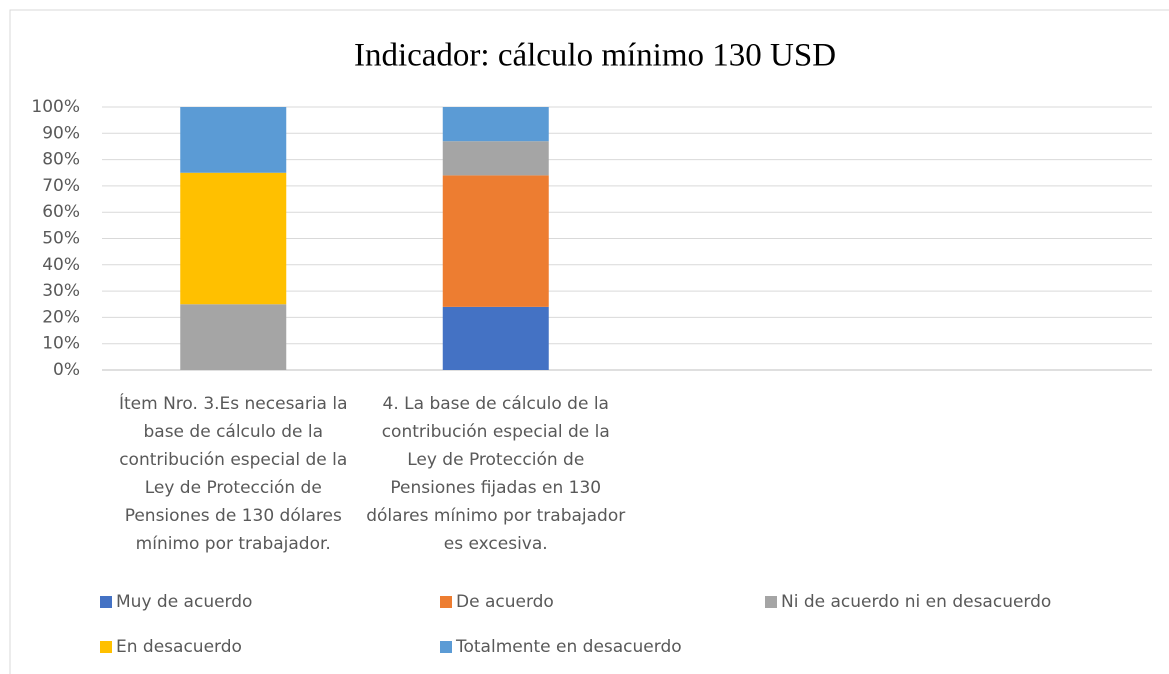  I want to click on chart-title: Indicador: cálculo mínimo 130 USD, so click(595, 56).